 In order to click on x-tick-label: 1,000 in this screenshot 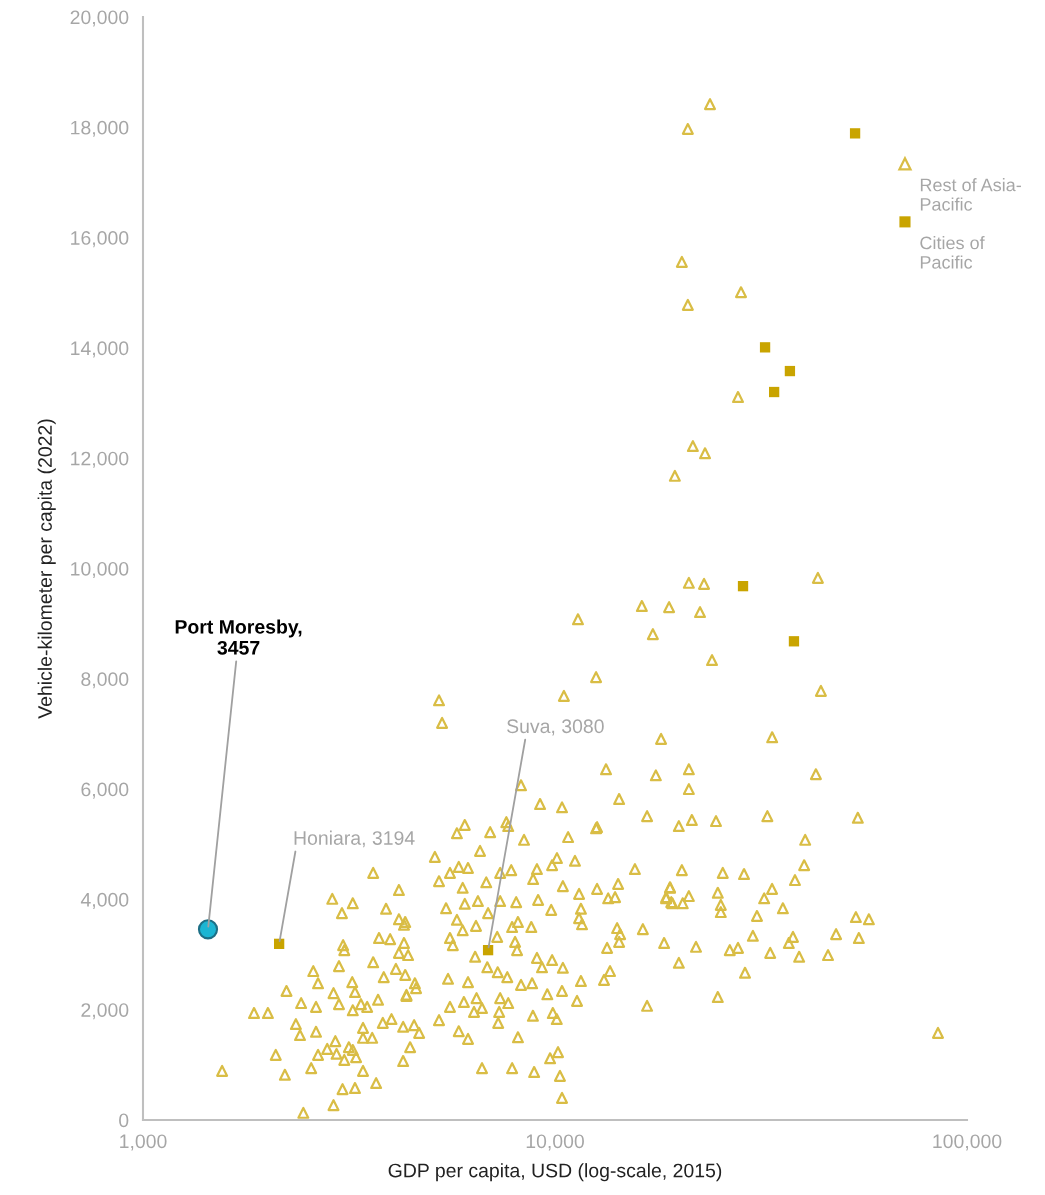, I will do `click(143, 1142)`.